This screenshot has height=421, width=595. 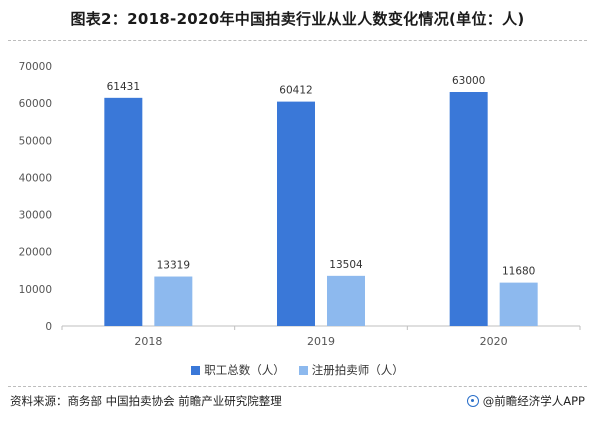 I want to click on brand-credit: @前瞻经济学人APP, so click(x=525, y=401).